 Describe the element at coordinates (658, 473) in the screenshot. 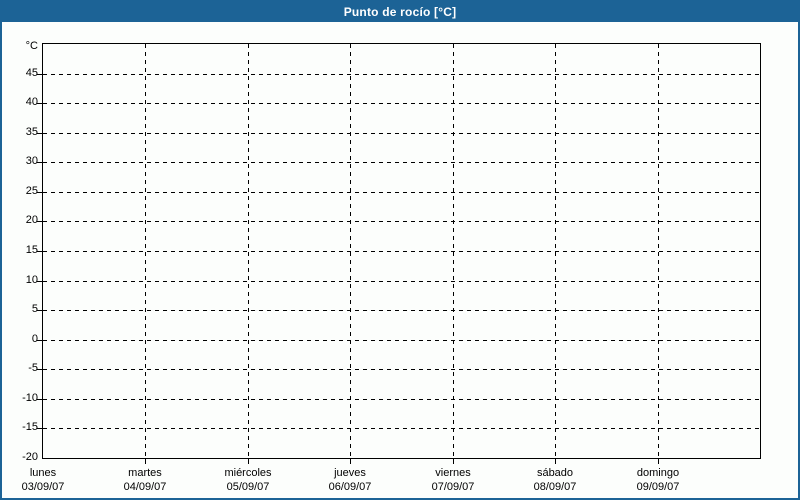

I see `day-name-label: domingo` at that location.